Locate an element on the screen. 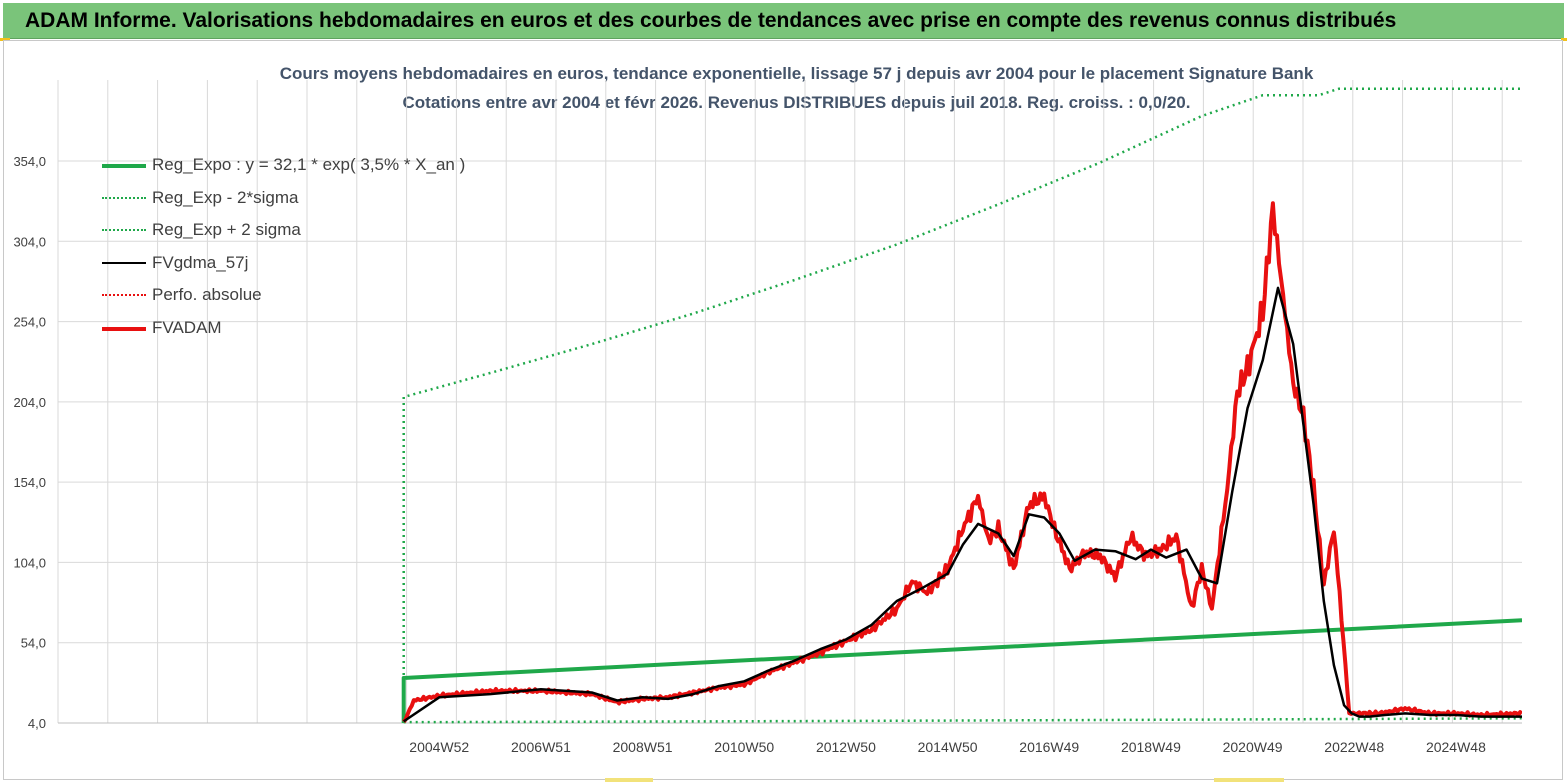  y-tick-label: 304,0 is located at coordinates (29, 241).